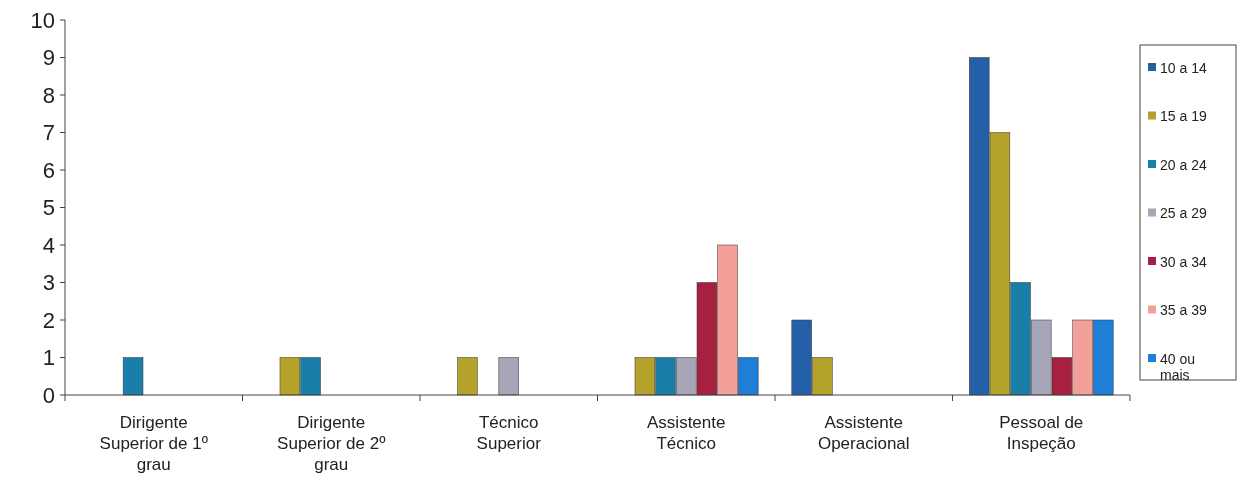 The width and height of the screenshot is (1242, 490). I want to click on x-tick-label: Dirigente Superior de 2º grau, so click(331, 443).